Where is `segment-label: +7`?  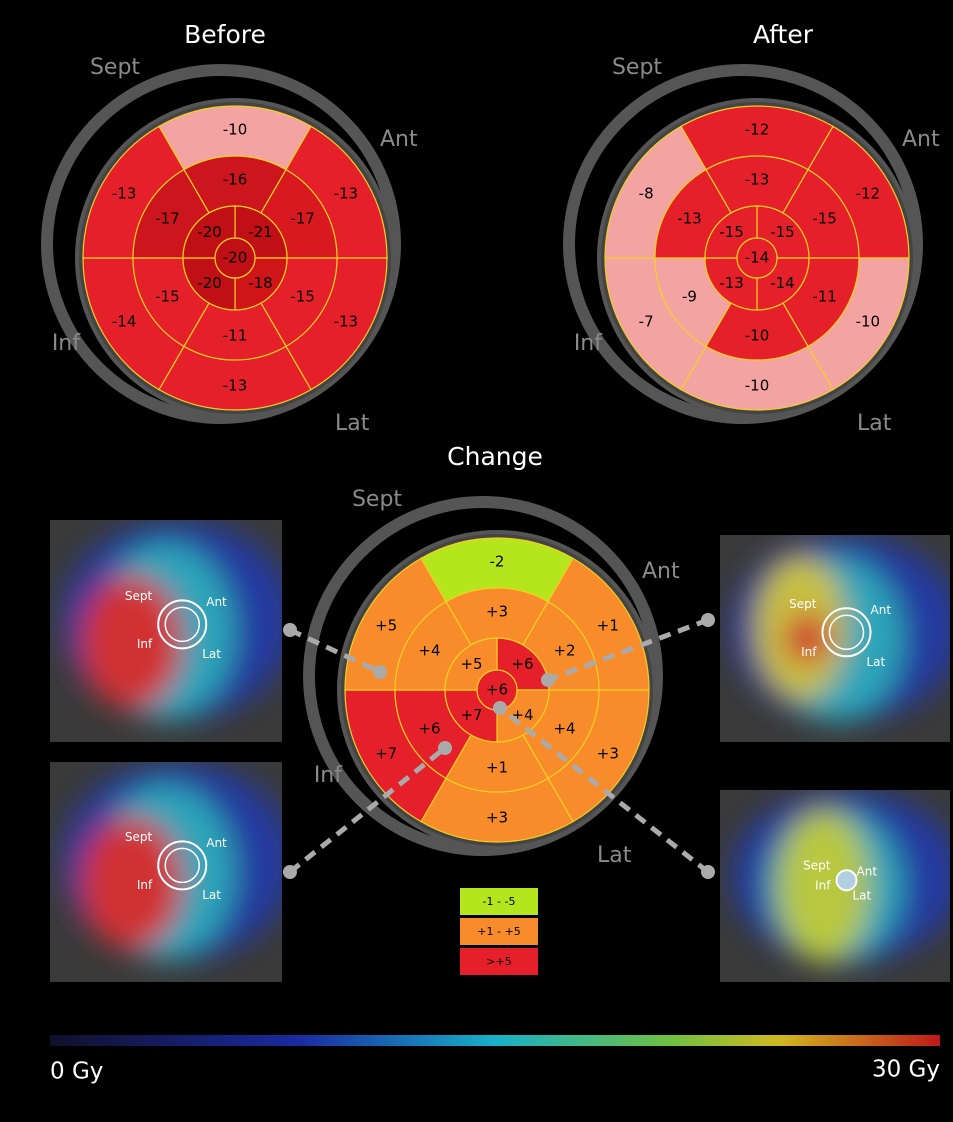
segment-label: +7 is located at coordinates (471, 715).